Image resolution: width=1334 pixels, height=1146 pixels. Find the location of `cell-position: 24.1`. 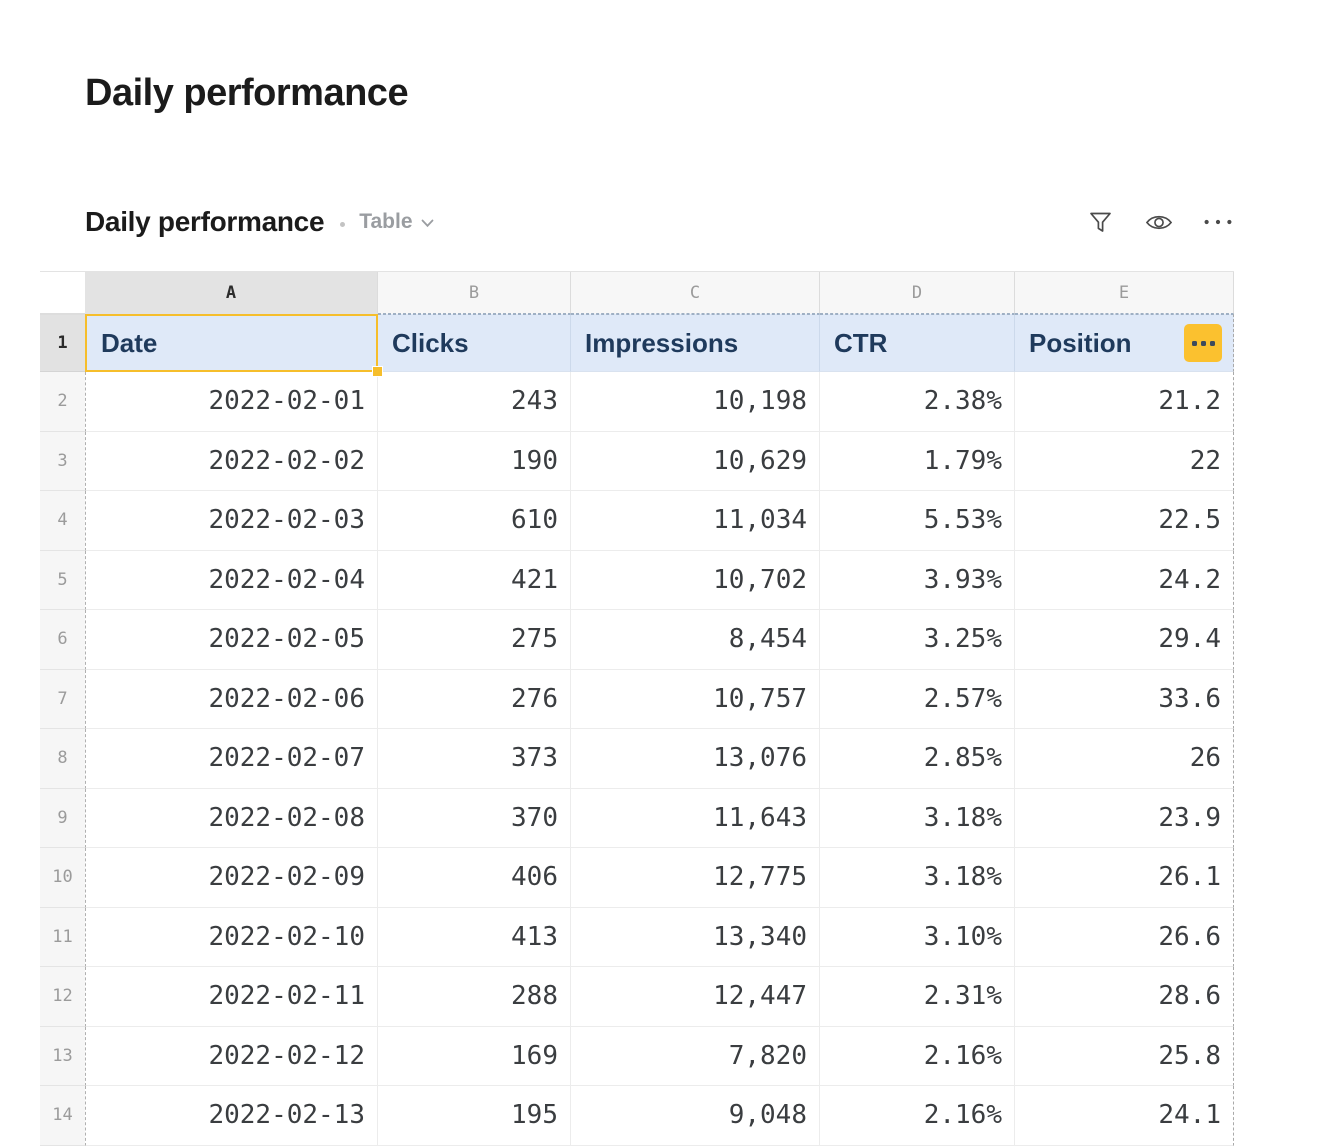

cell-position: 24.1 is located at coordinates (1124, 1116).